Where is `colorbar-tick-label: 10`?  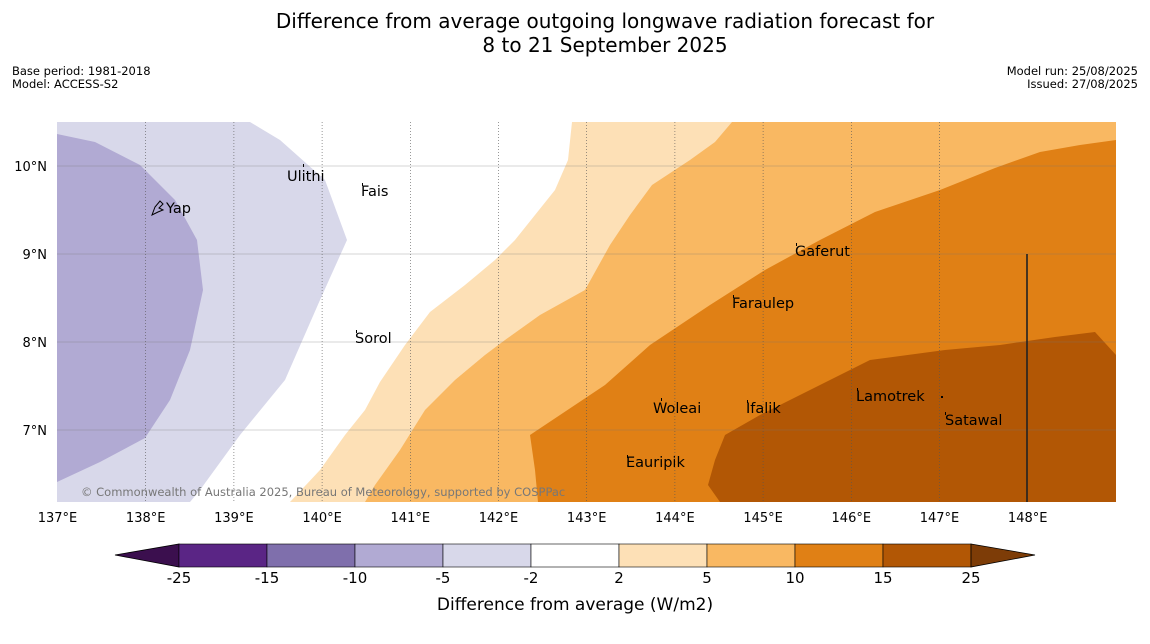
colorbar-tick-label: 10 is located at coordinates (794, 578).